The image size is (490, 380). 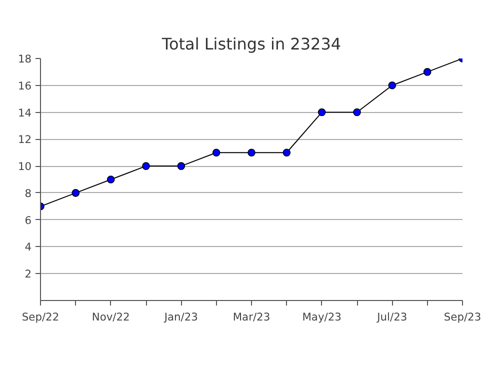 I want to click on x-tick-label: Mar/23, so click(x=251, y=317).